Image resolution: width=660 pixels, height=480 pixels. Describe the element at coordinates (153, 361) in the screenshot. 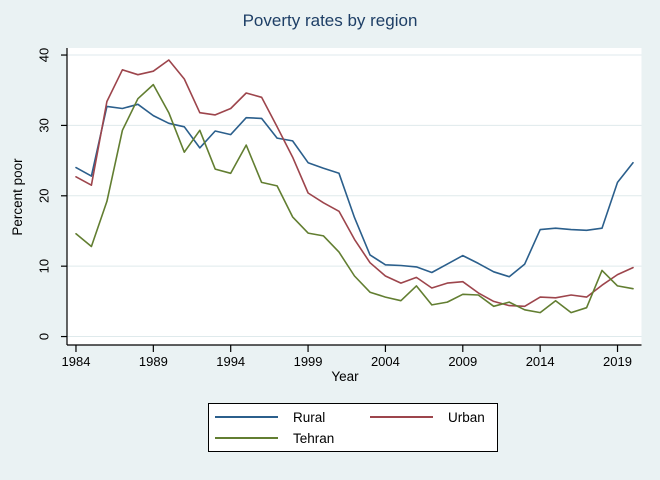

I see `x-tick-label: 1989` at that location.